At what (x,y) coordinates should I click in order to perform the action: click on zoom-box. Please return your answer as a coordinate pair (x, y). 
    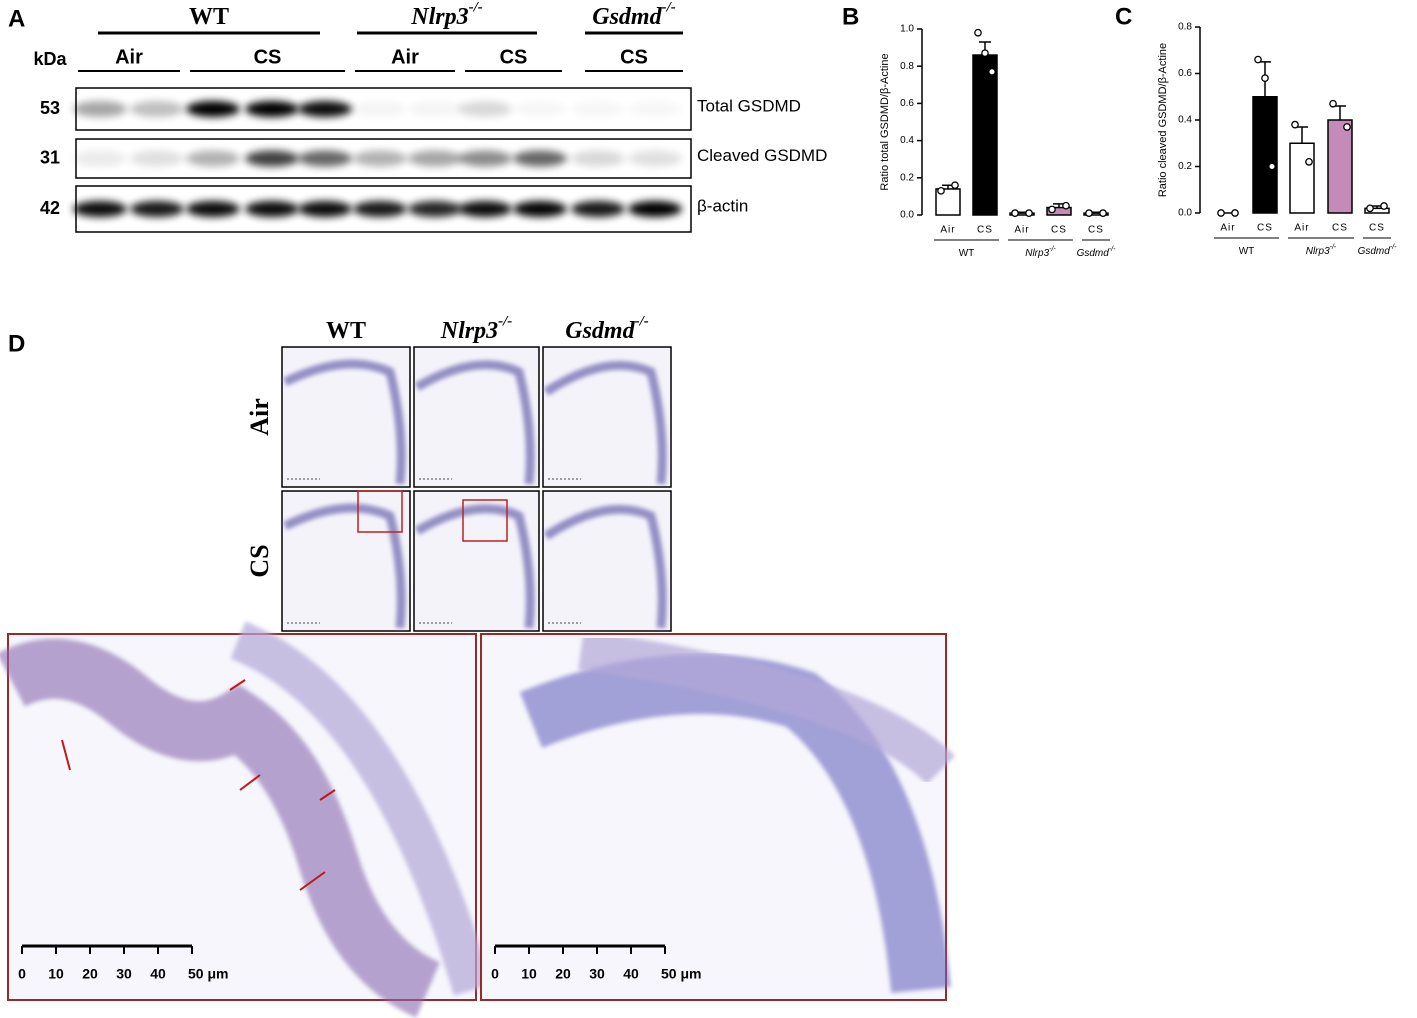
    Looking at the image, I should click on (380, 511).